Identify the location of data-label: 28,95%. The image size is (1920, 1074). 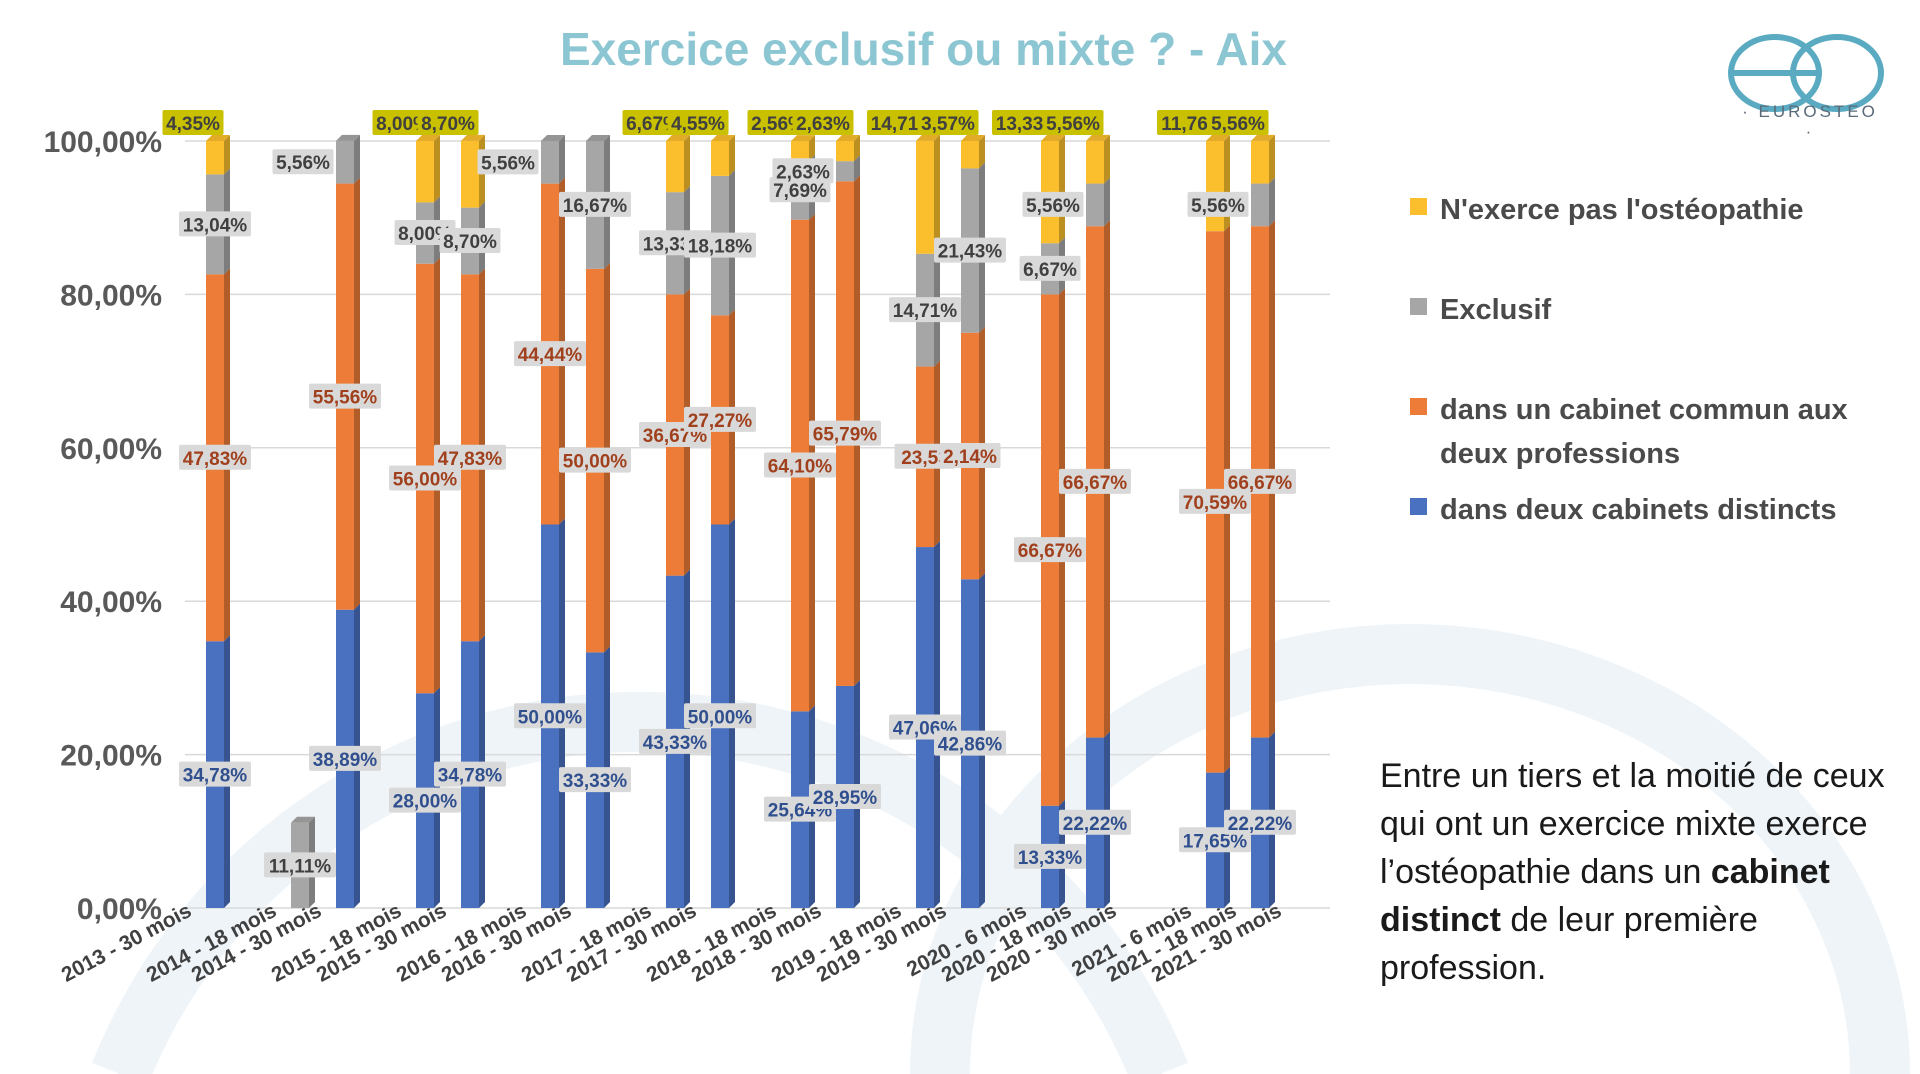
(845, 796).